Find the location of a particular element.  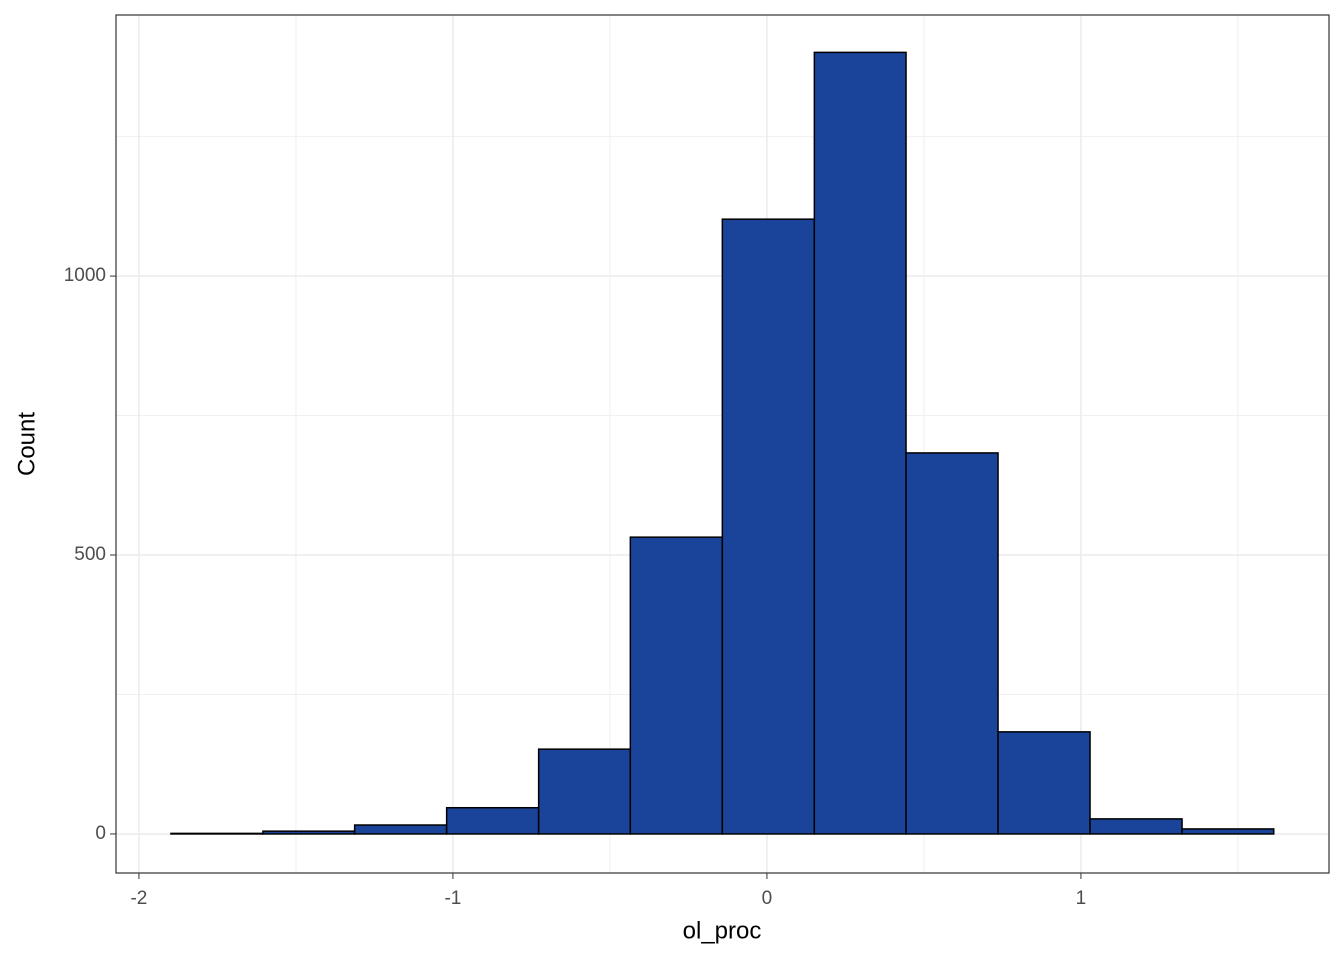

x-tick-label: -1 is located at coordinates (452, 898).